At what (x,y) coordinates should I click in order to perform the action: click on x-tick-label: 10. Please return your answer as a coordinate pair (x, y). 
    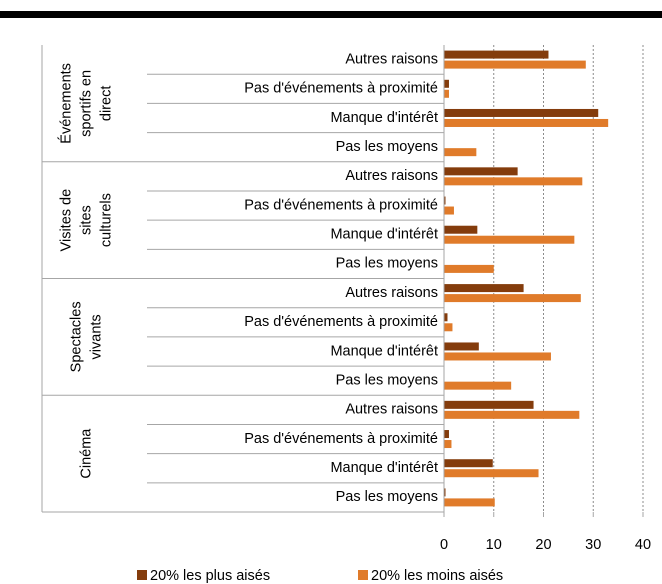
    Looking at the image, I should click on (494, 545).